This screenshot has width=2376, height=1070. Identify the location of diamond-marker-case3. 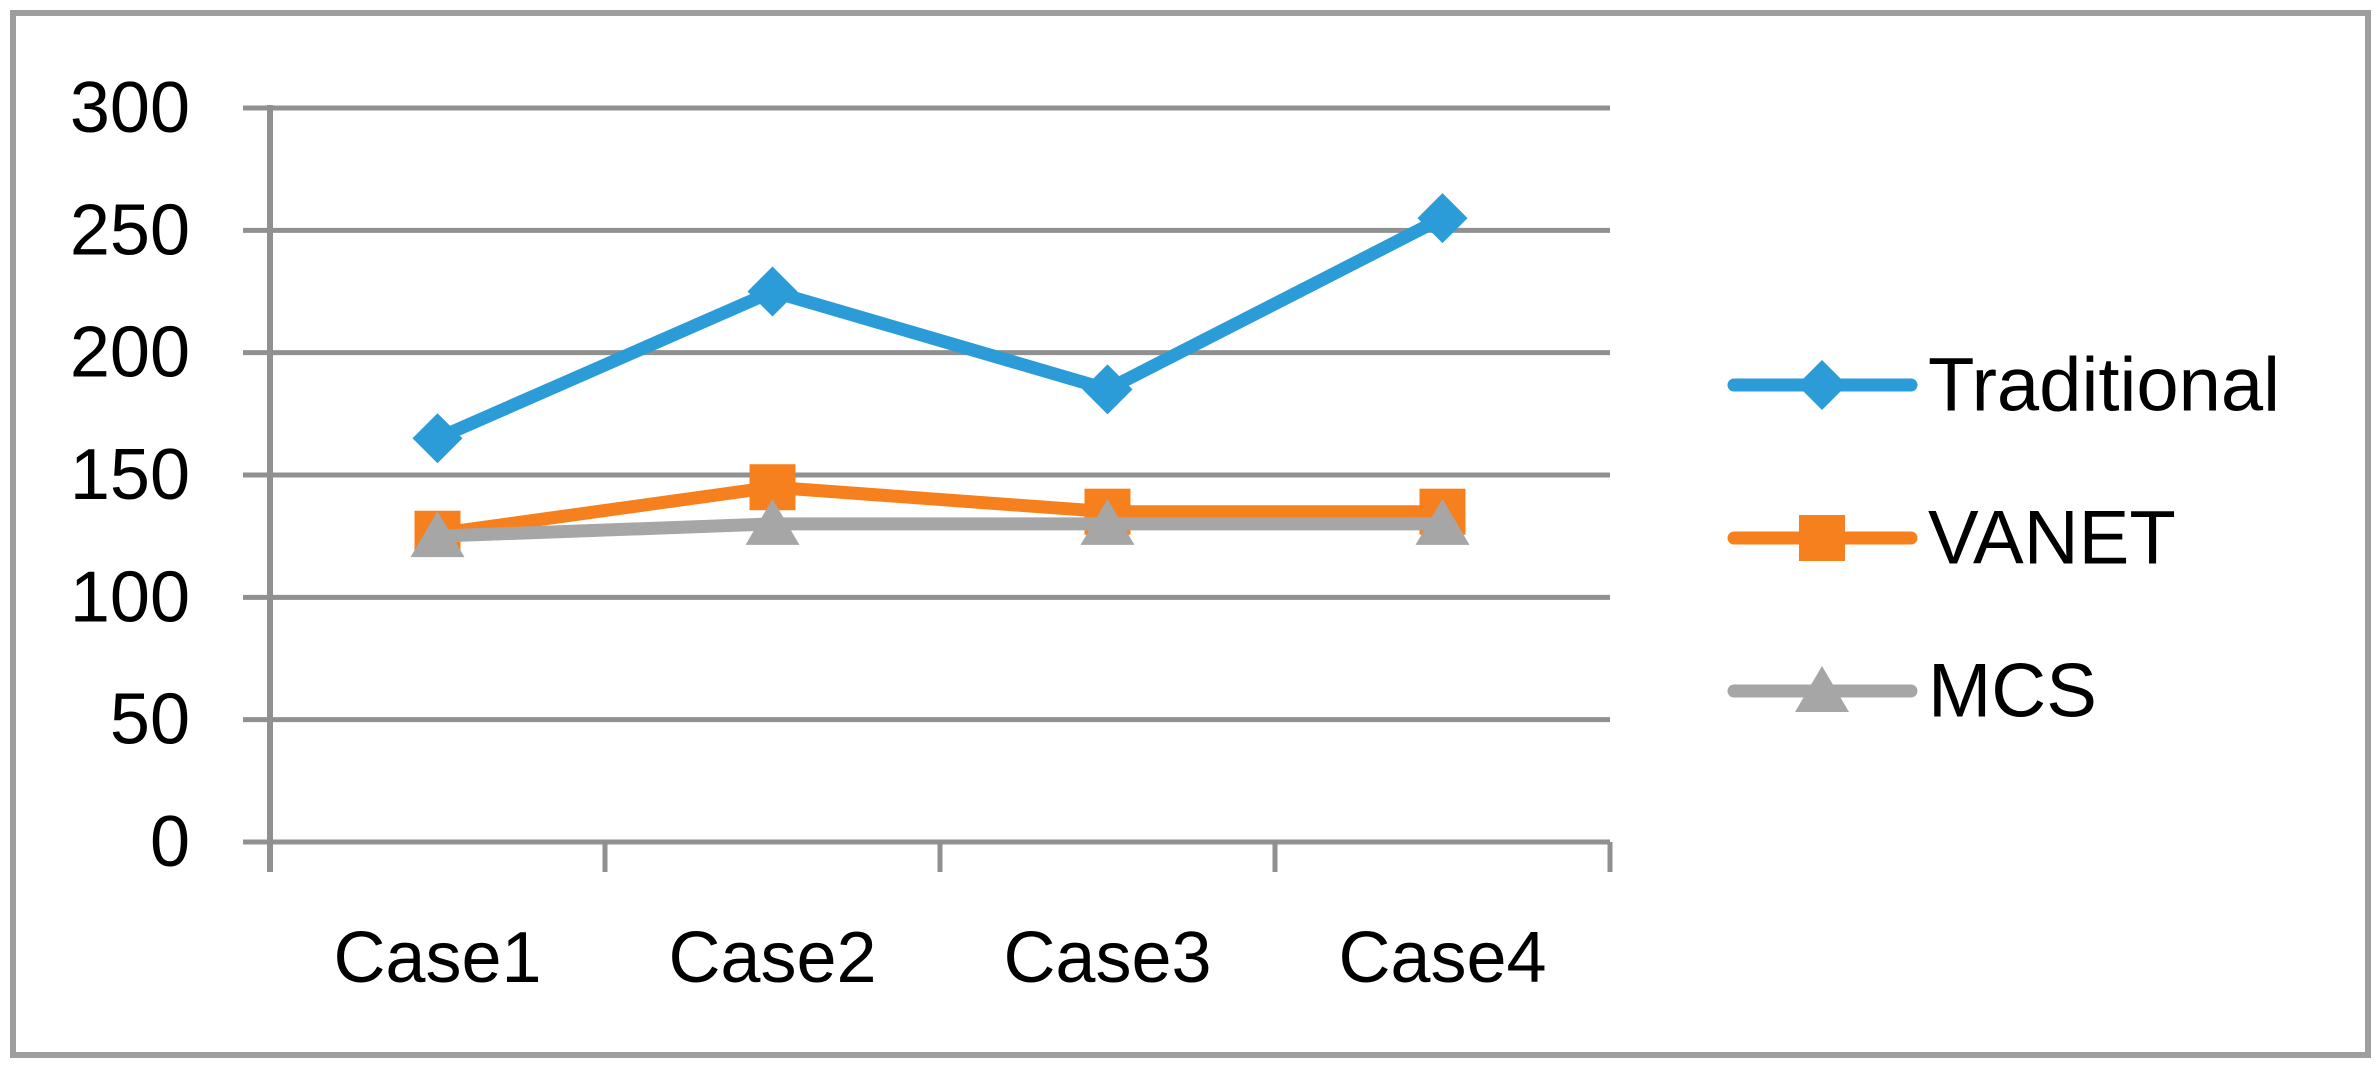
(1107, 389).